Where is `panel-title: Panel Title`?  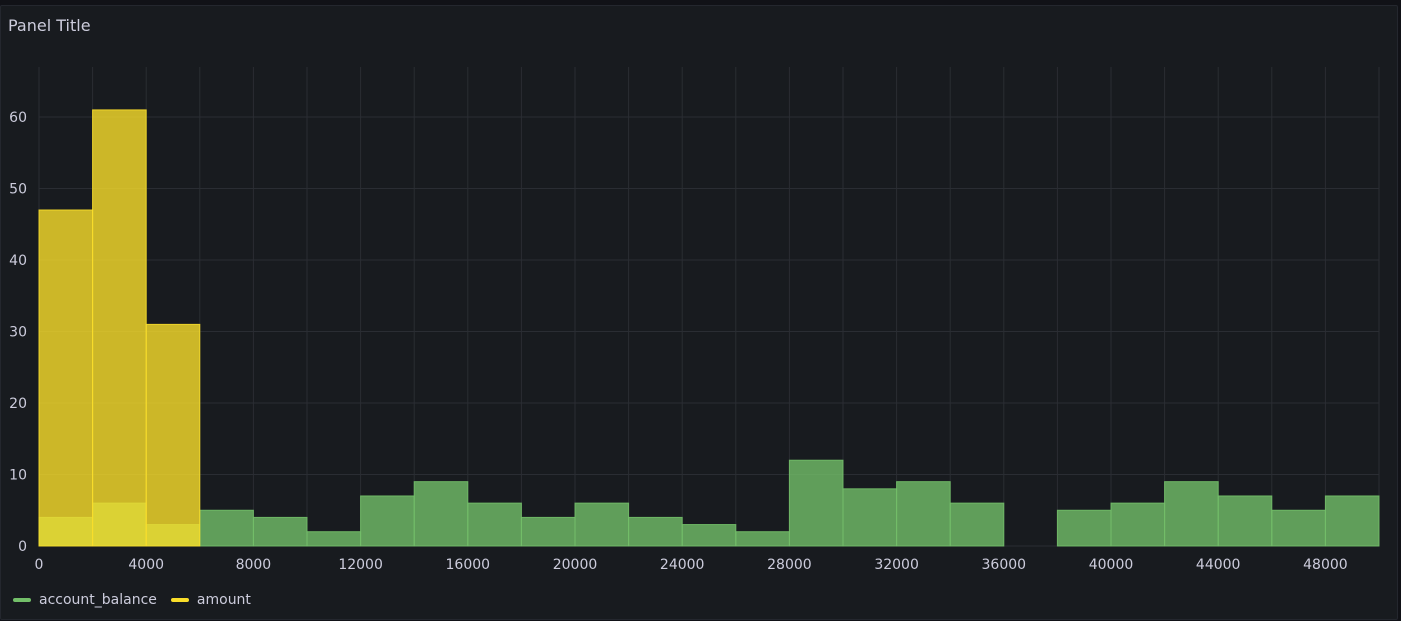
panel-title: Panel Title is located at coordinates (49, 25).